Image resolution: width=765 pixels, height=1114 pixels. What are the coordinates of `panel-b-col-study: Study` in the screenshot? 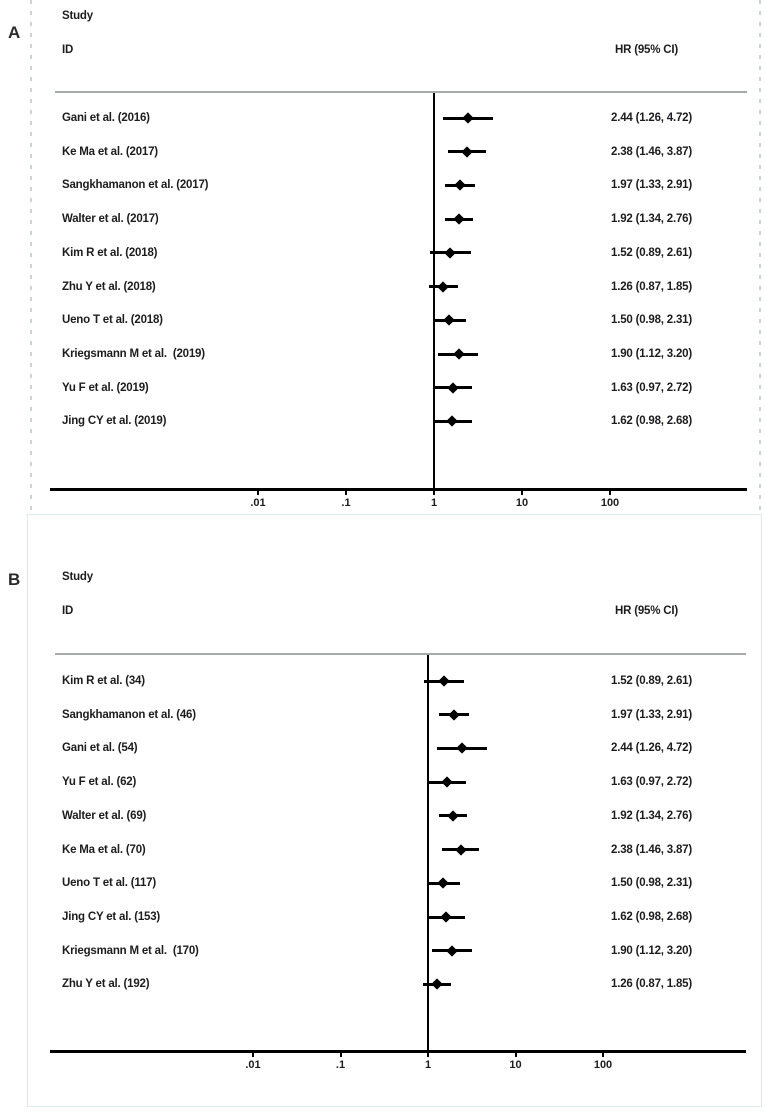 It's located at (77, 577).